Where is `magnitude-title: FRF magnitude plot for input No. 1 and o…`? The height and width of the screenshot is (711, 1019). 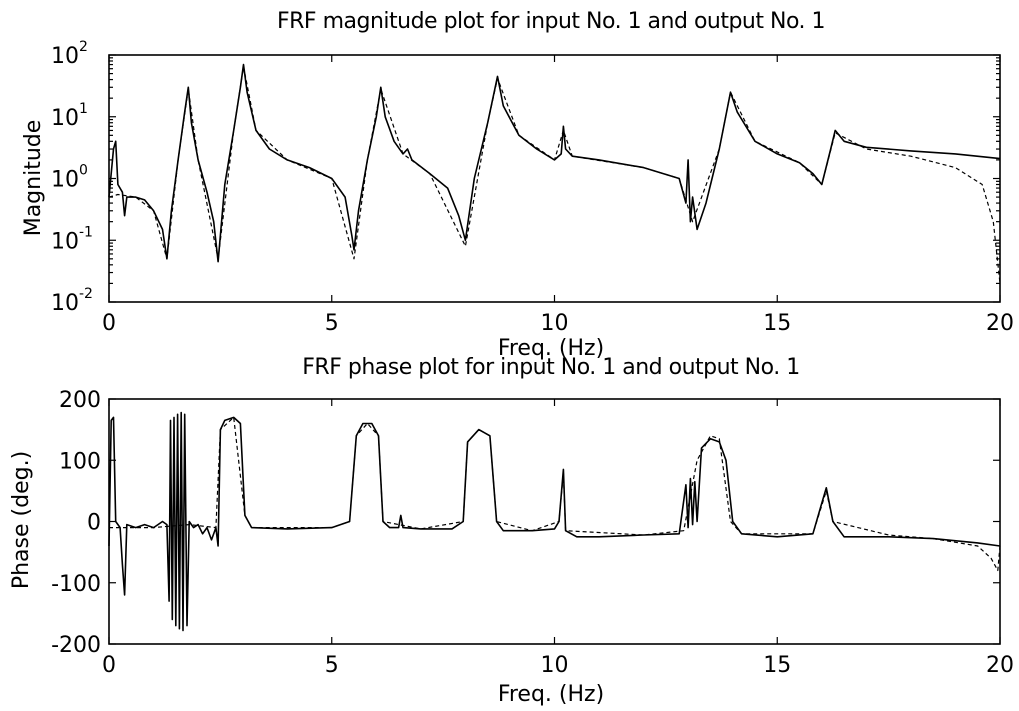 magnitude-title: FRF magnitude plot for input No. 1 and o… is located at coordinates (551, 21).